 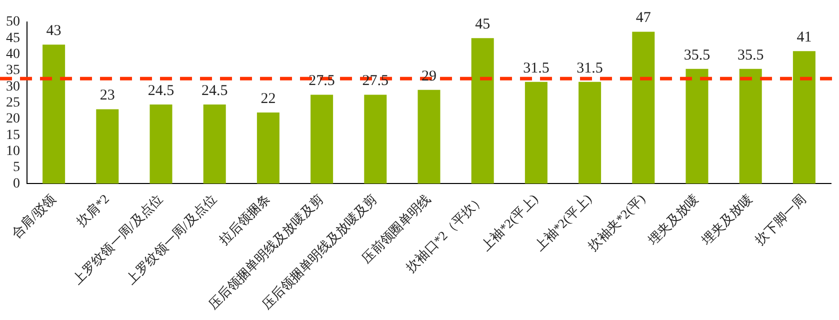 What do you see at coordinates (13, 151) in the screenshot?
I see `y-tick-label: 10` at bounding box center [13, 151].